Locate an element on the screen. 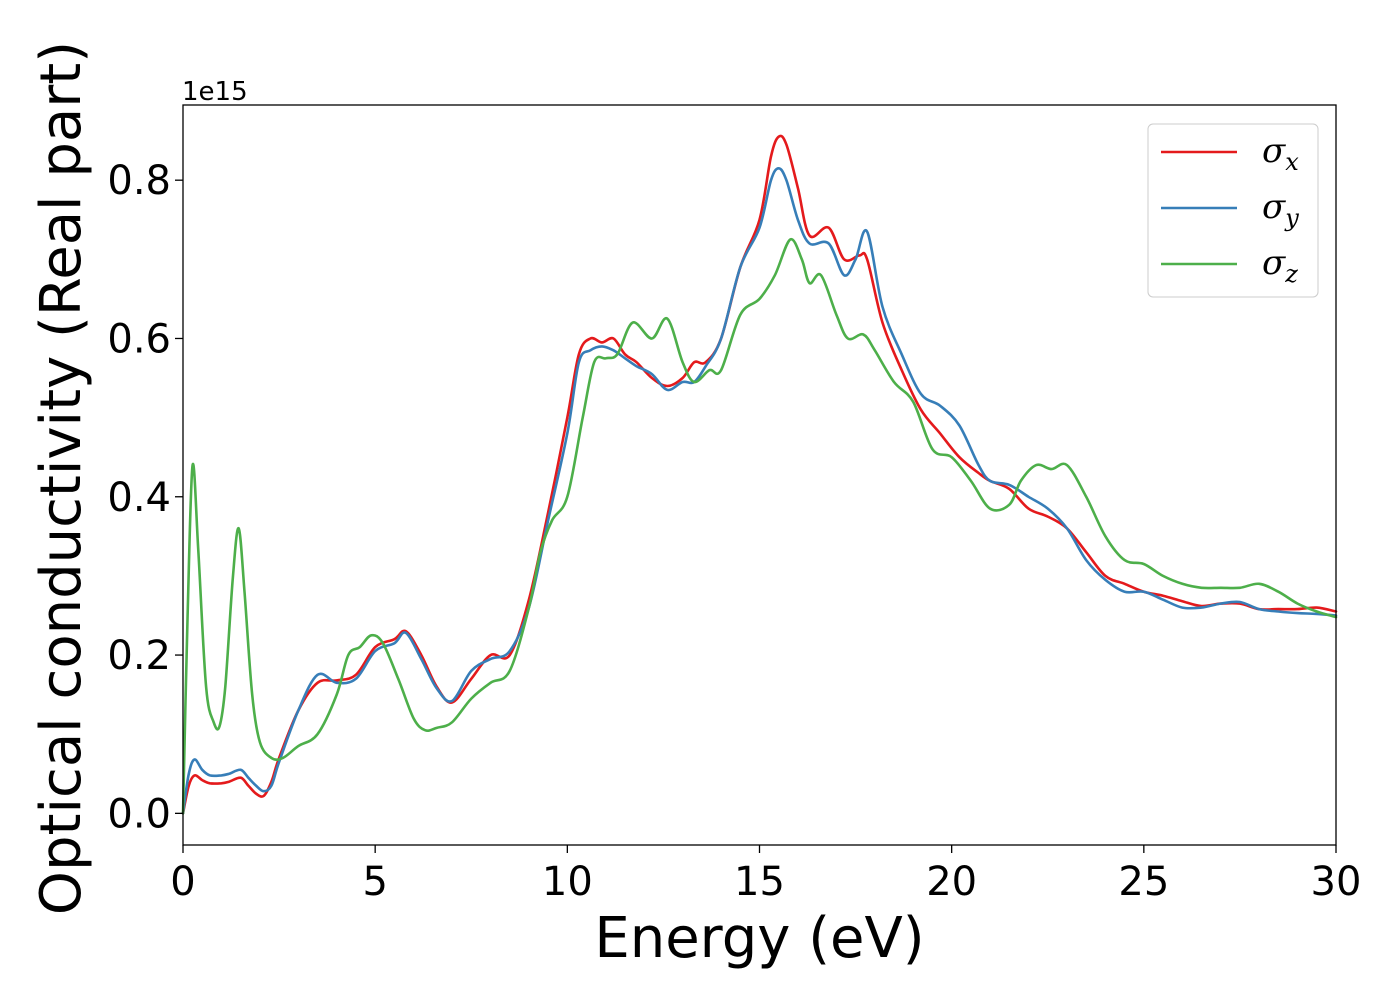  y-axis-title: Optical conductivity (Real part) is located at coordinates (61, 478).